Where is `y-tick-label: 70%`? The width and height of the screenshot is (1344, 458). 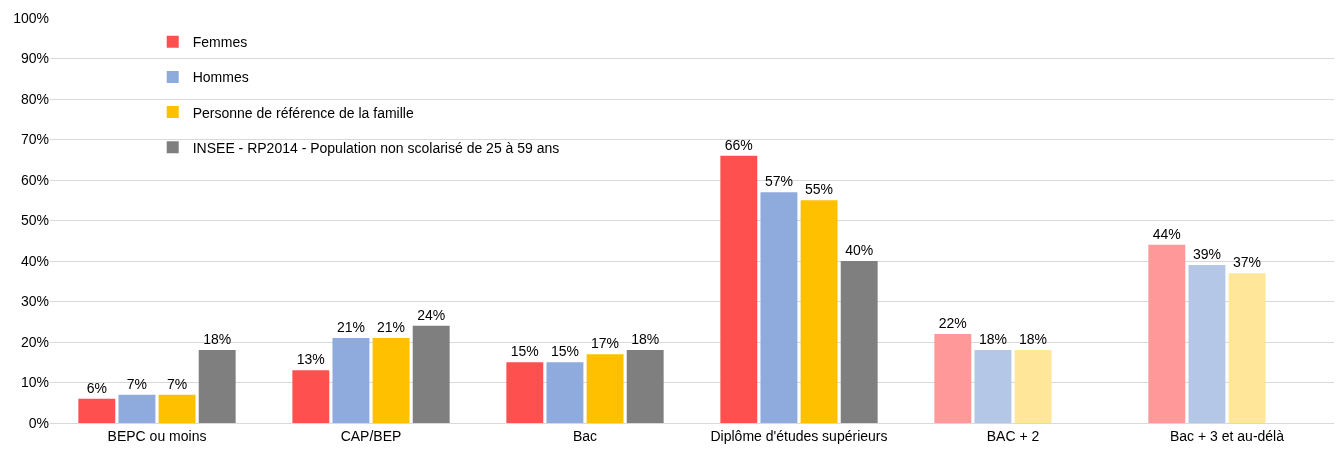 y-tick-label: 70% is located at coordinates (34, 139).